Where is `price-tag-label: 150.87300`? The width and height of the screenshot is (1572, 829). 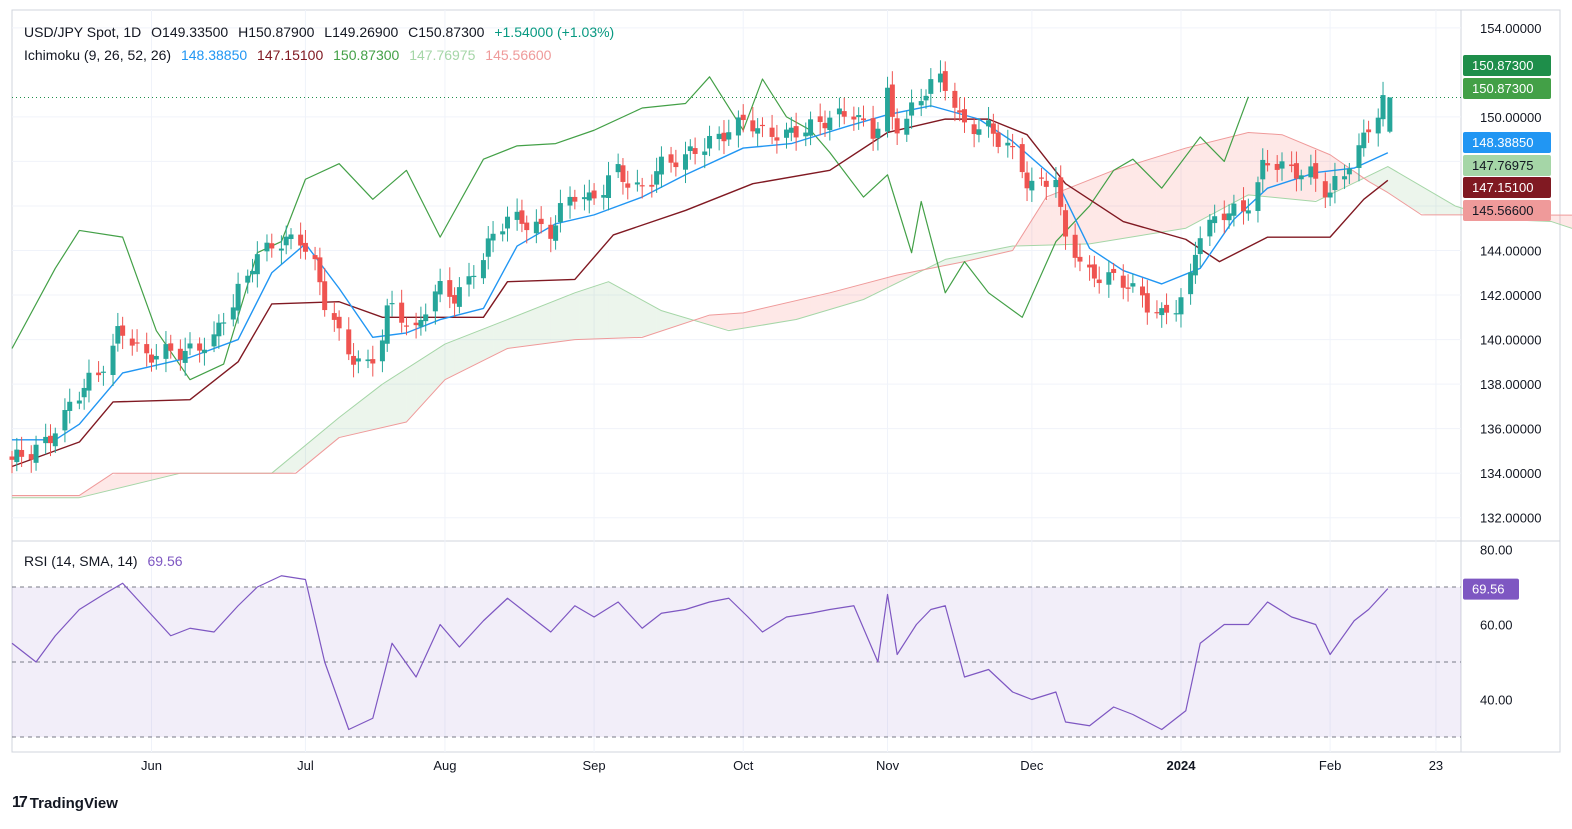
price-tag-label: 150.87300 is located at coordinates (1502, 88).